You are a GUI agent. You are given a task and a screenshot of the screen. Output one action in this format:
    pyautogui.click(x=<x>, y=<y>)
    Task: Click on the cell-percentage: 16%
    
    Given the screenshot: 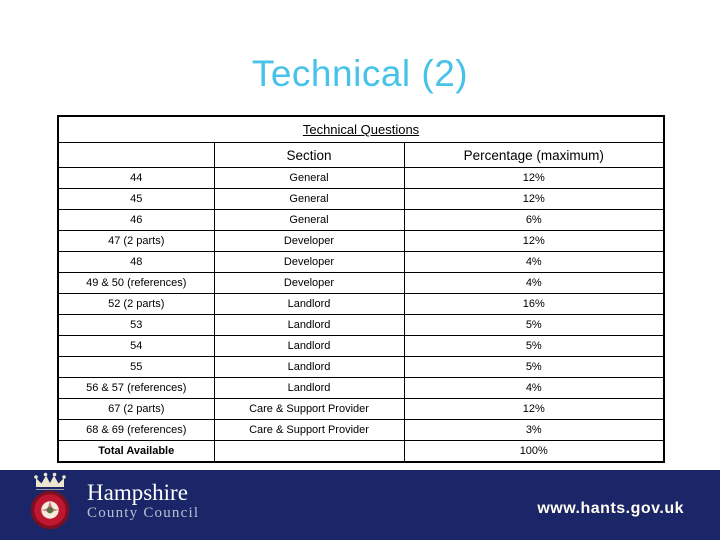 What is the action you would take?
    pyautogui.click(x=534, y=304)
    